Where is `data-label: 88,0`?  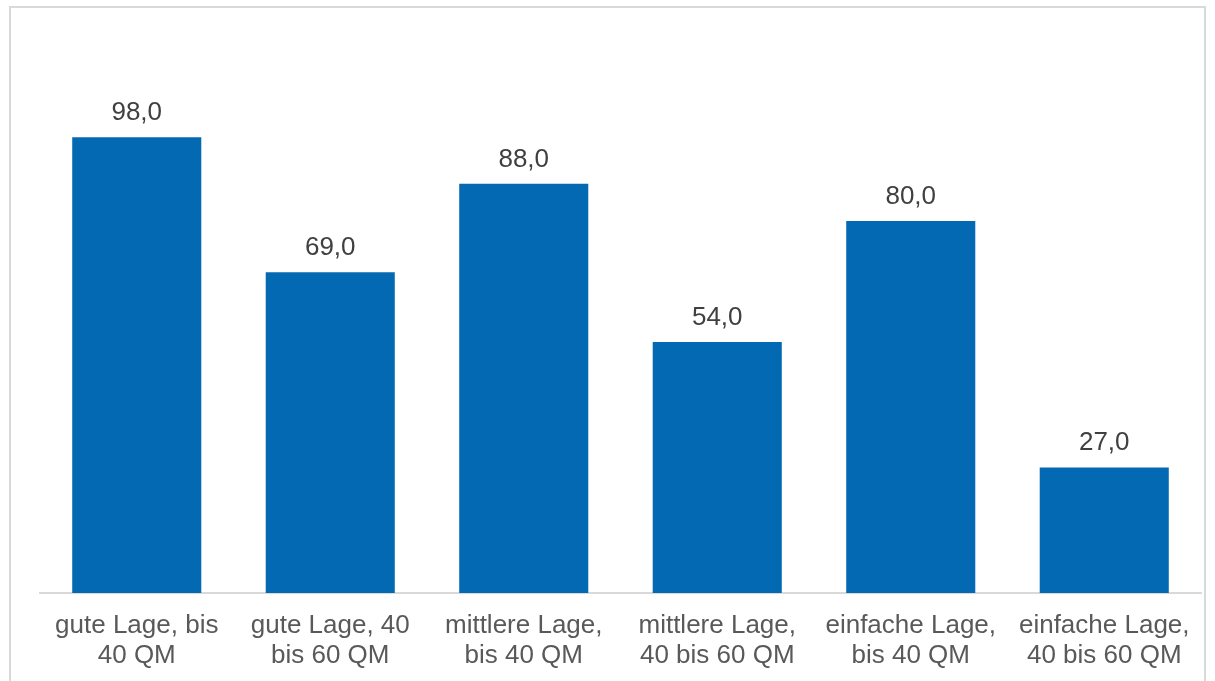 data-label: 88,0 is located at coordinates (524, 157).